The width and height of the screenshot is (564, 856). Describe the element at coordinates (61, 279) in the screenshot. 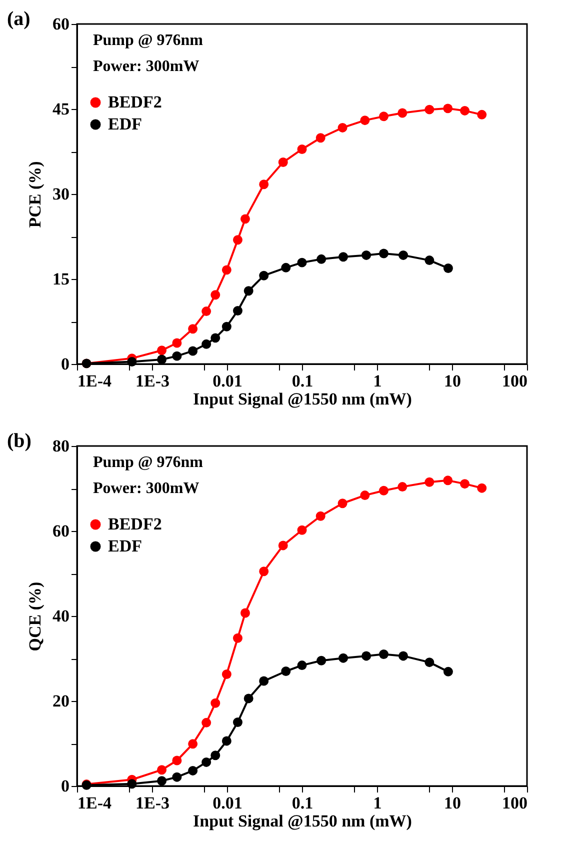

I see `y-tick-label: 15` at that location.